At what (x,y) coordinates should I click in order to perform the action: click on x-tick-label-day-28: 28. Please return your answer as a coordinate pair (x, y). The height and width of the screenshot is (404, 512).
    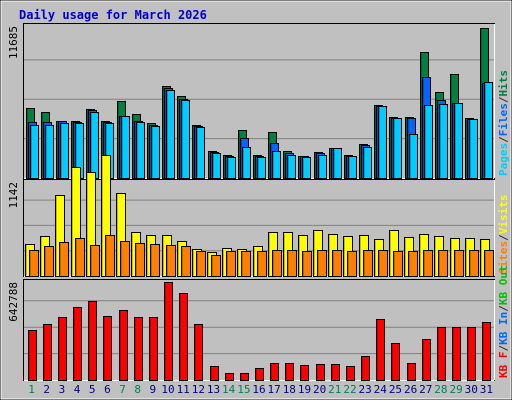
    Looking at the image, I should click on (440, 389).